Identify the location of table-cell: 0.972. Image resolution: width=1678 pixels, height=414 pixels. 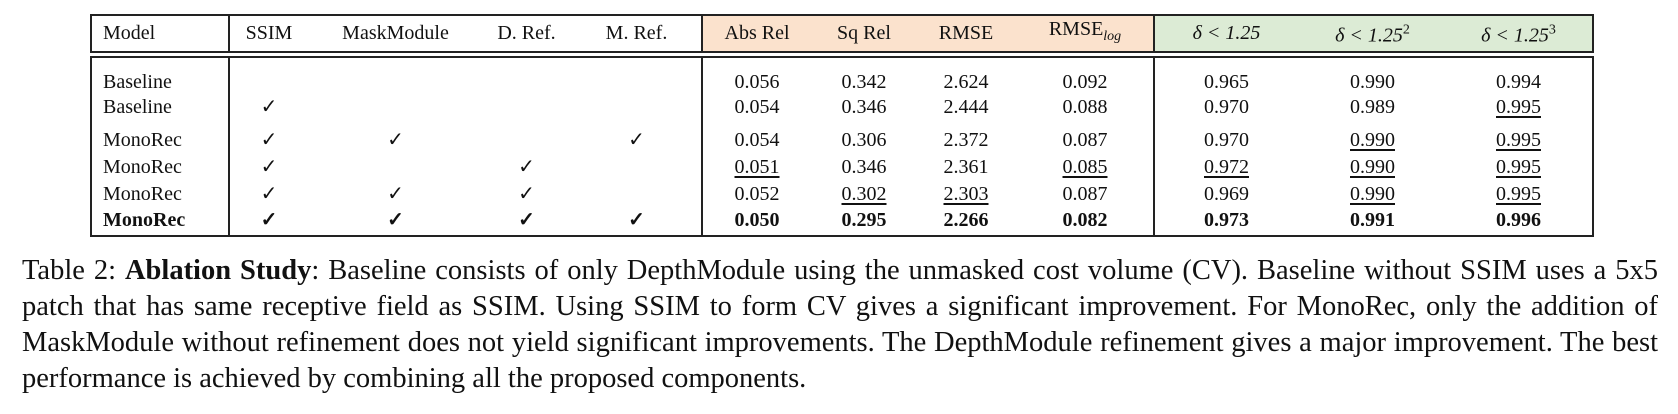
(1226, 167).